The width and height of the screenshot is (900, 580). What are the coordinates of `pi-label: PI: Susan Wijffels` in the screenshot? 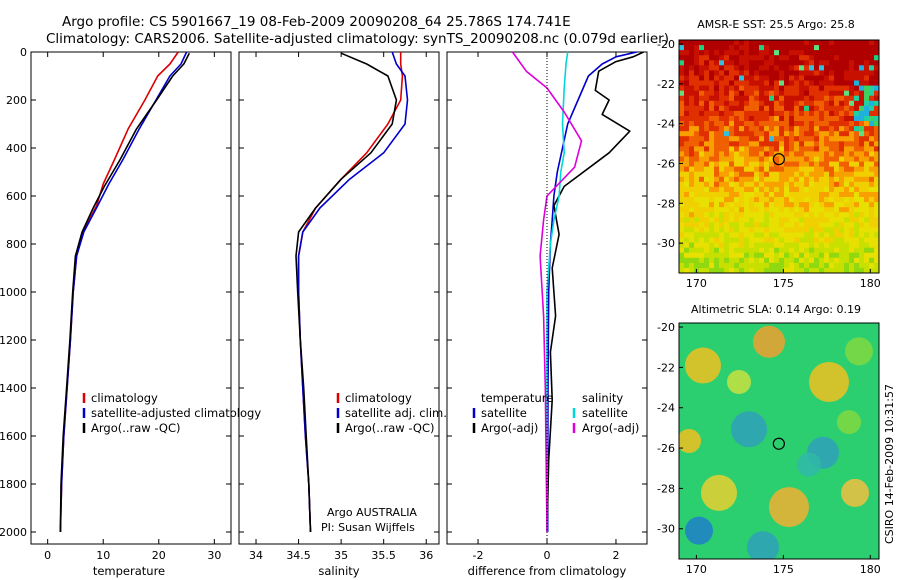 It's located at (368, 527).